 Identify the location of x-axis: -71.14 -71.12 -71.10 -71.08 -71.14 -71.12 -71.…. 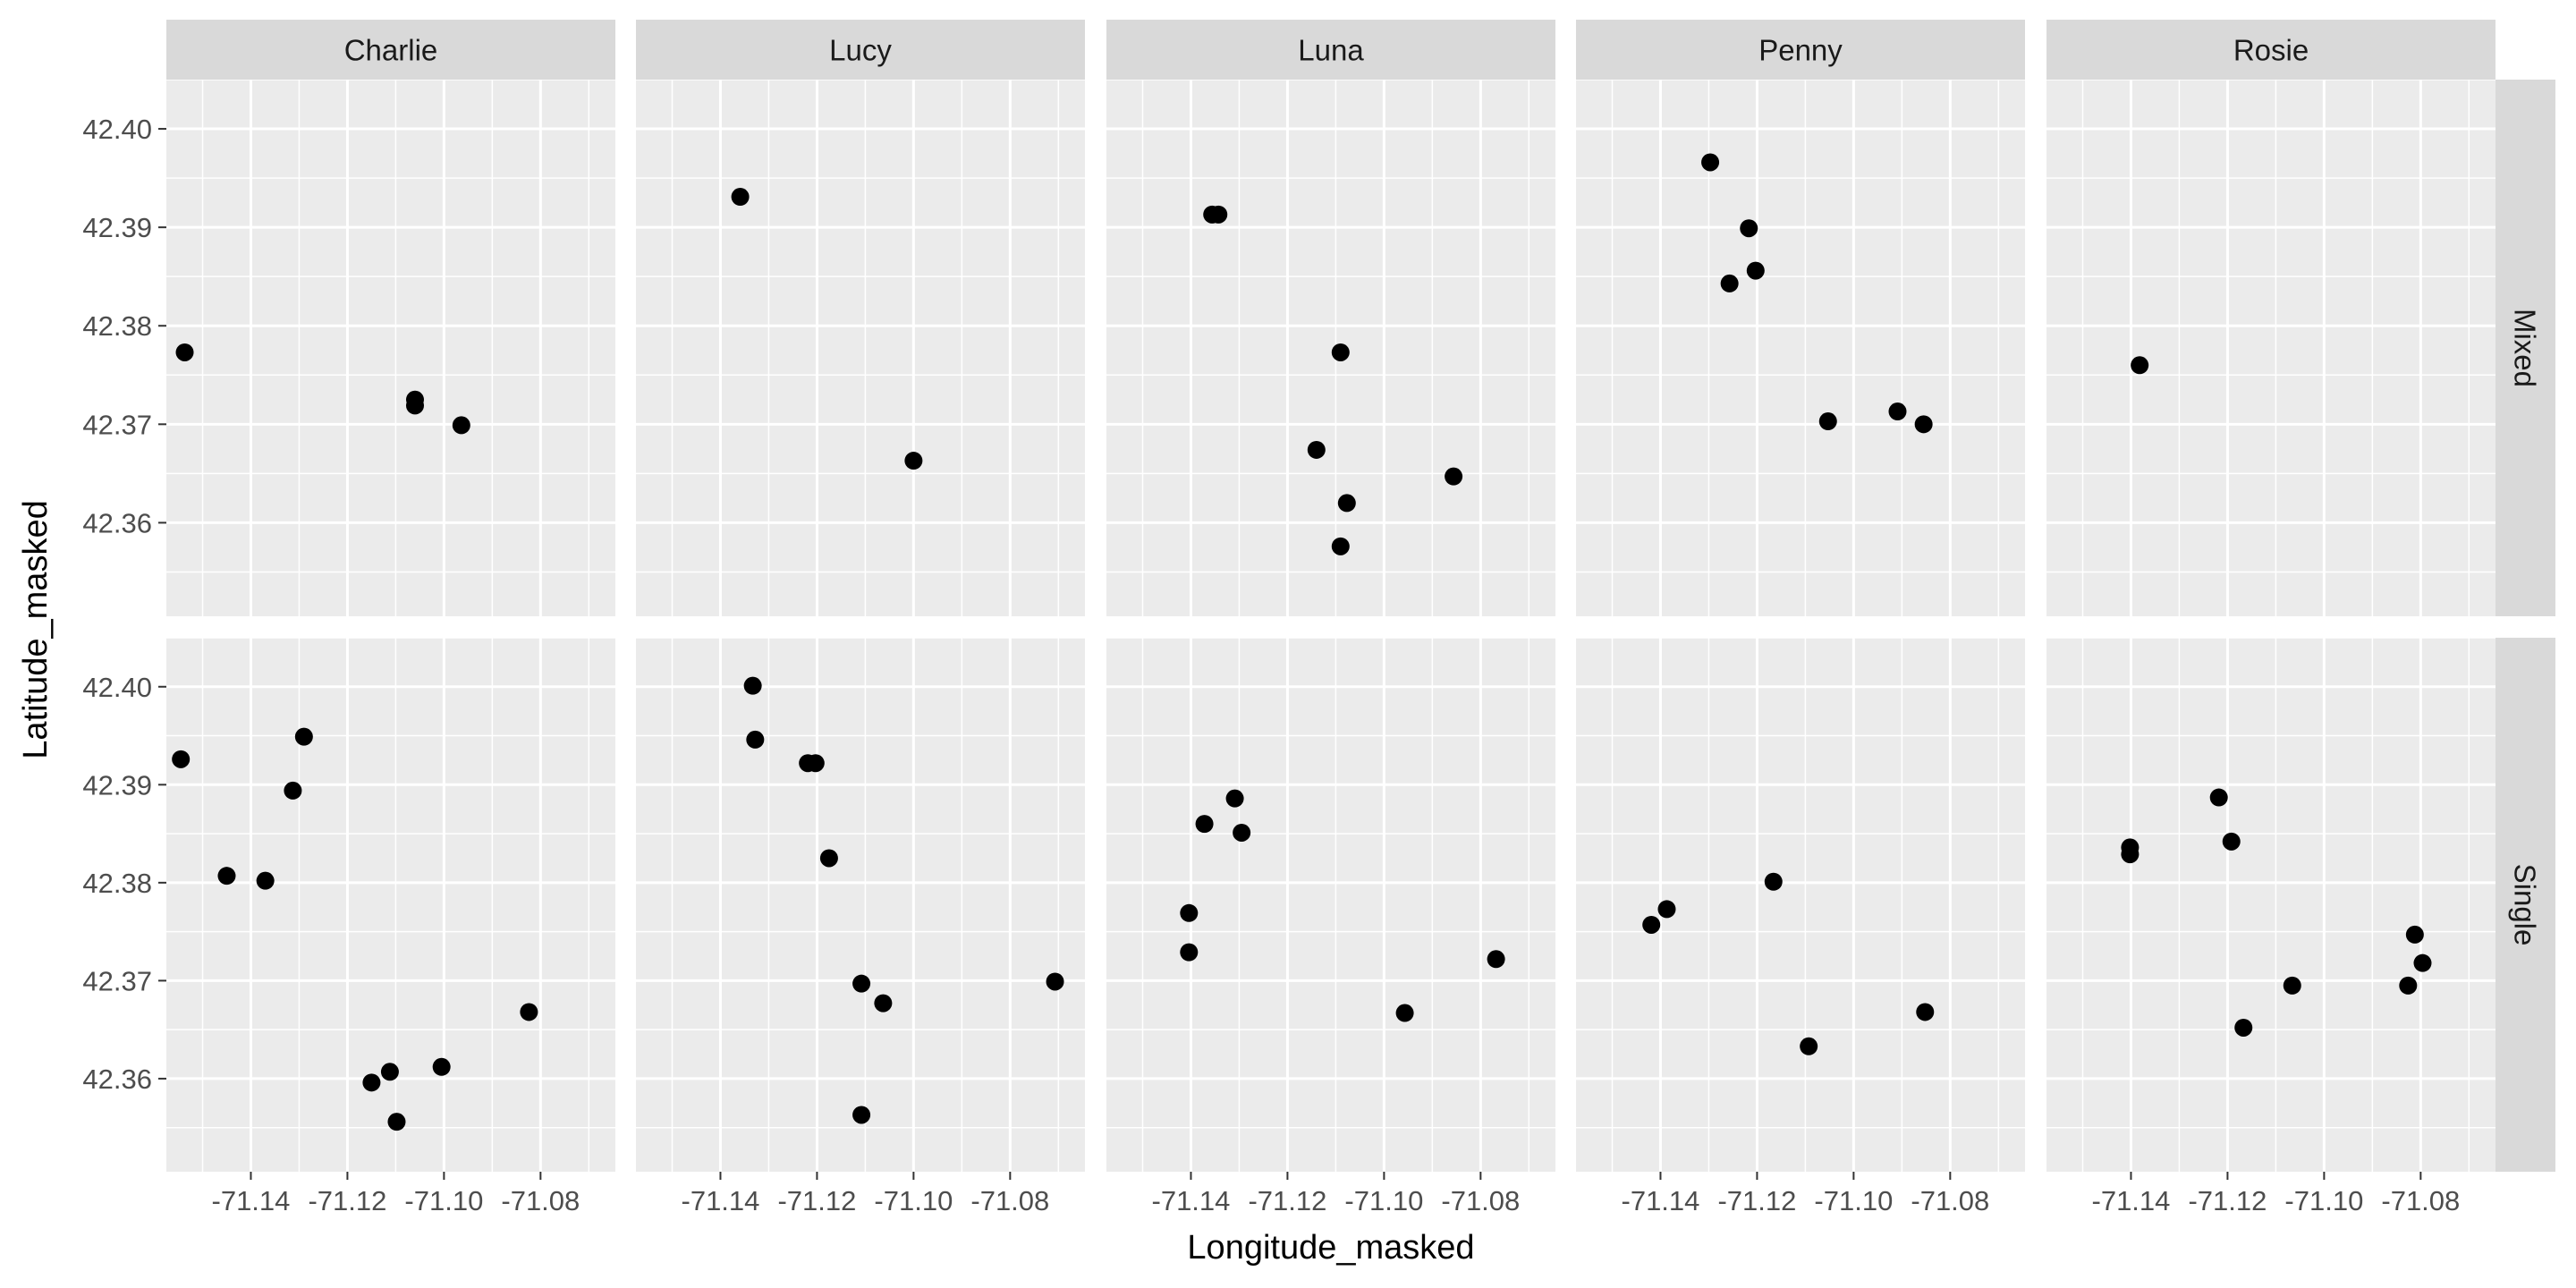
(1336, 1194).